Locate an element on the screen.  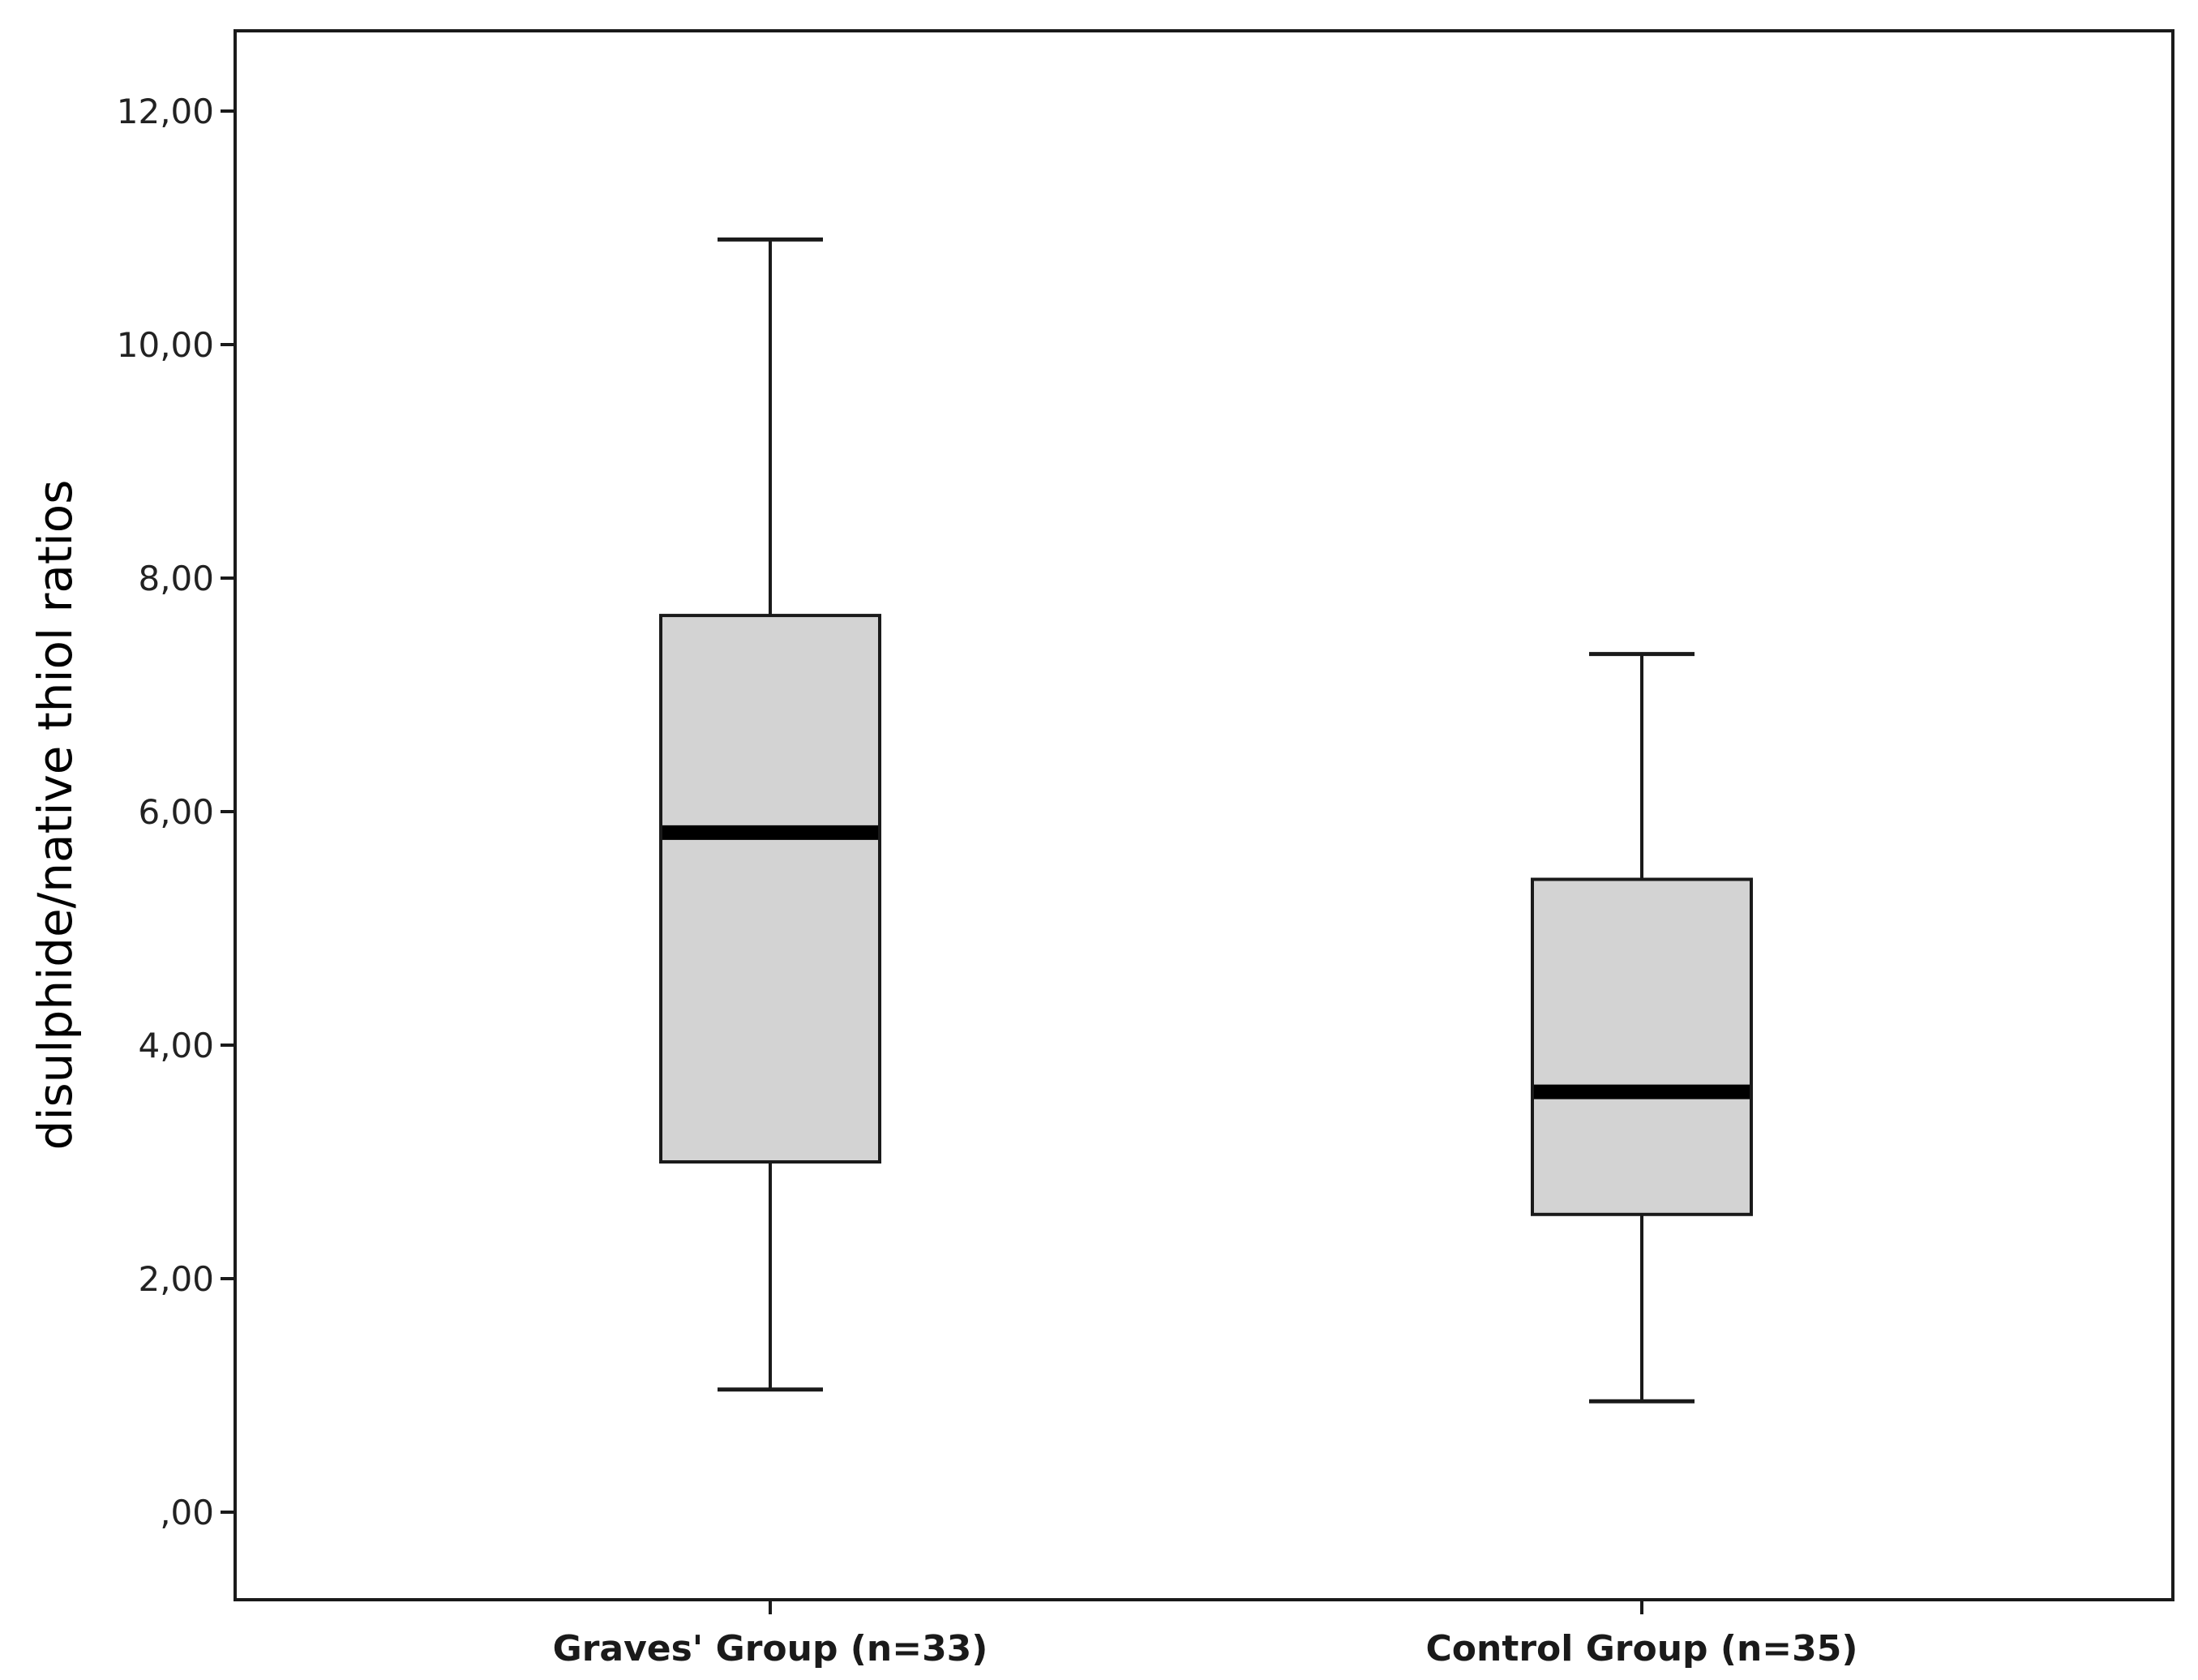
y-axis-title: disulphide/native thiol ratios is located at coordinates (55, 816).